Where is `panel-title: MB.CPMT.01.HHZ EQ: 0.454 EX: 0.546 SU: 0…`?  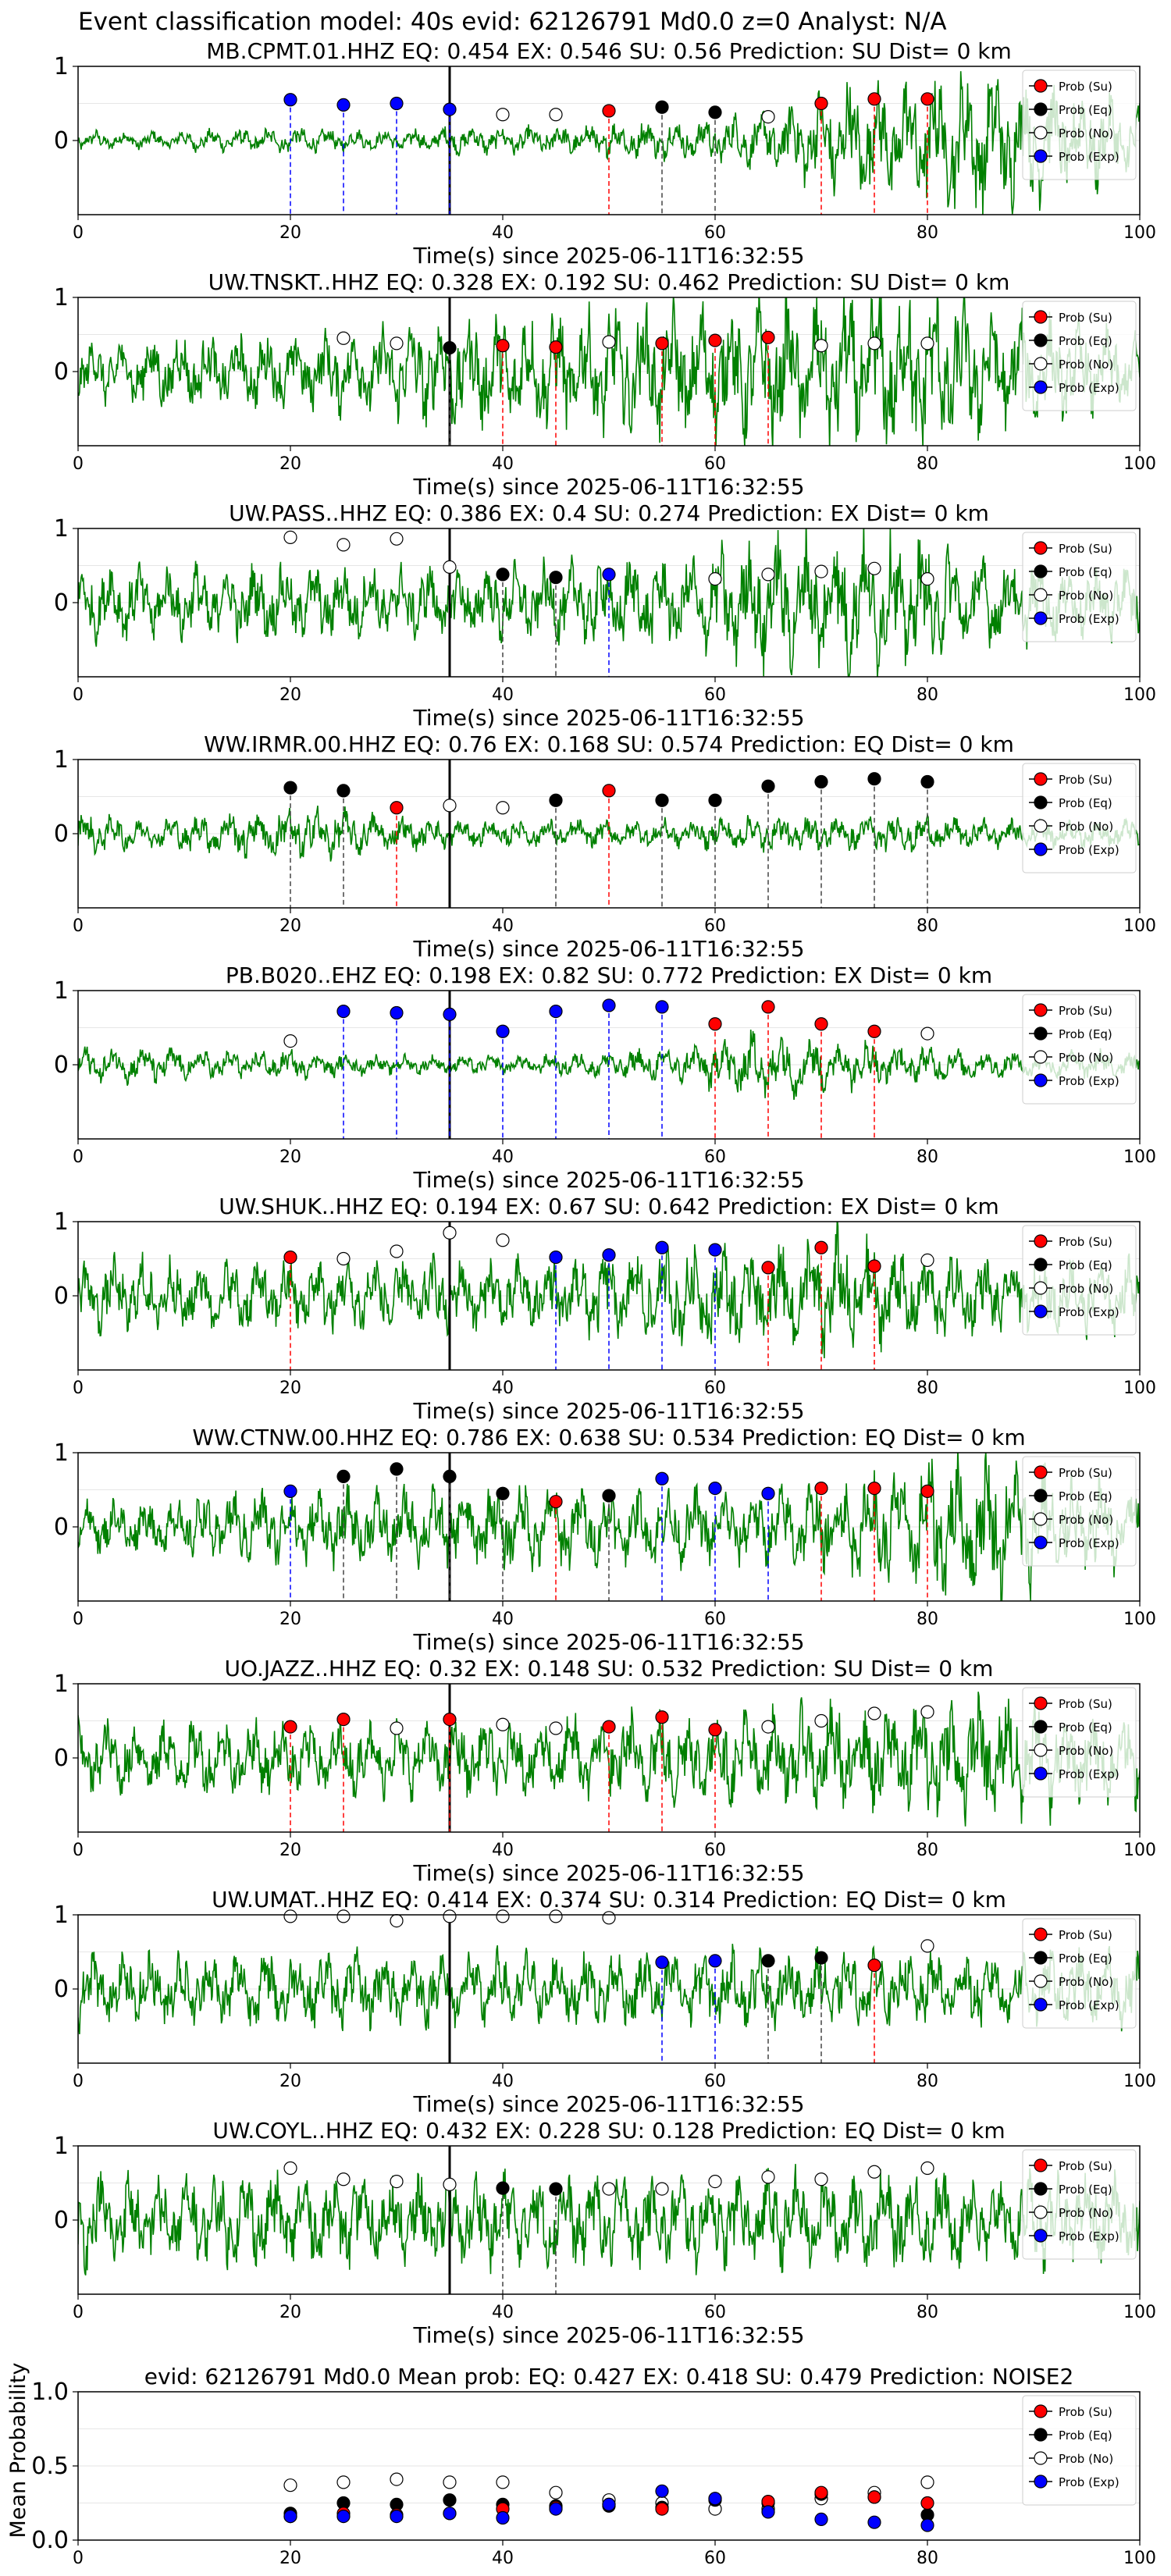 panel-title: MB.CPMT.01.HHZ EQ: 0.454 EX: 0.546 SU: 0… is located at coordinates (609, 51).